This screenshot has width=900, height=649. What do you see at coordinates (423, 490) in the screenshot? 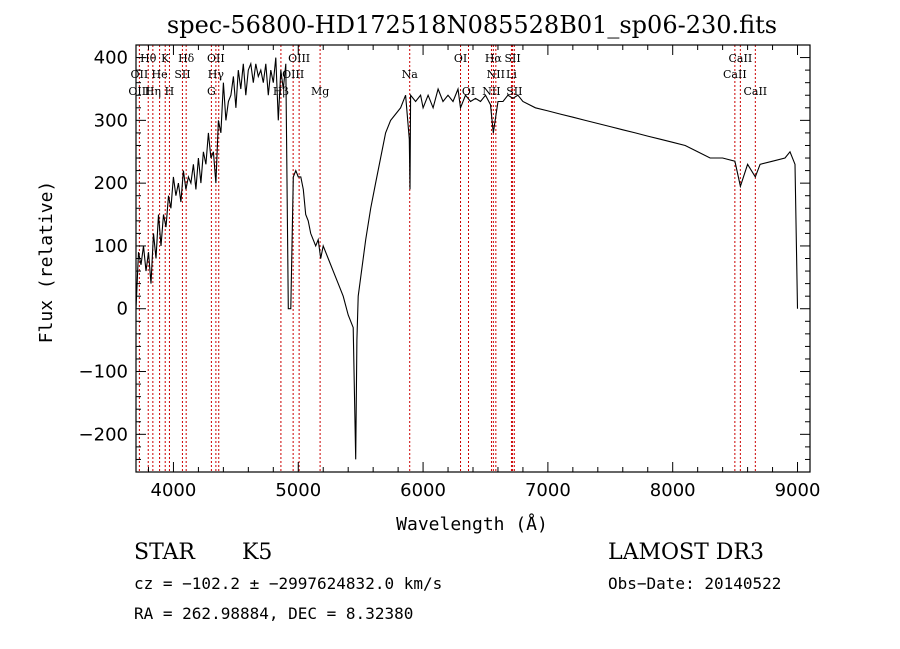
I see `x-tick-label-2: 6000` at bounding box center [423, 490].